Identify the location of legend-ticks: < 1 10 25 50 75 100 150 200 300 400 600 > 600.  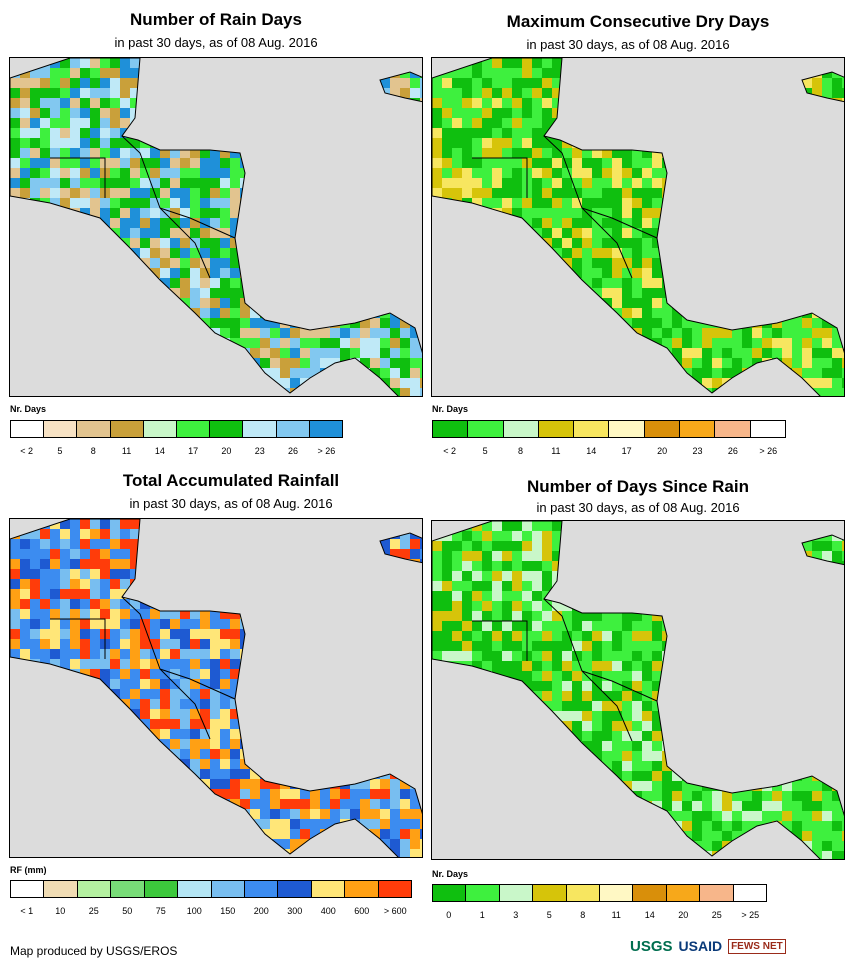
(211, 912).